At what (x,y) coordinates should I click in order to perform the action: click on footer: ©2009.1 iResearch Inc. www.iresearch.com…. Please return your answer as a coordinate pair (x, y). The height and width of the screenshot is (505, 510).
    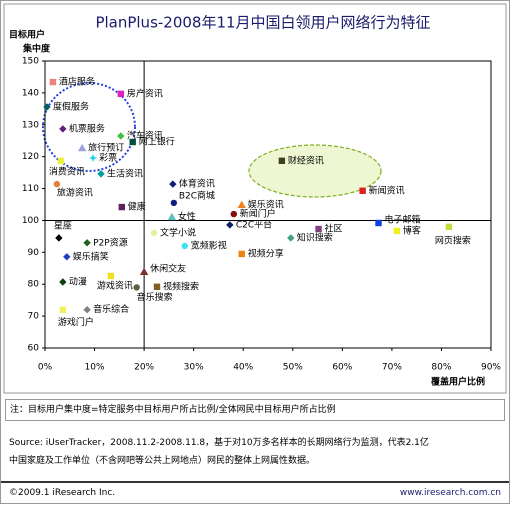
    Looking at the image, I should click on (255, 493).